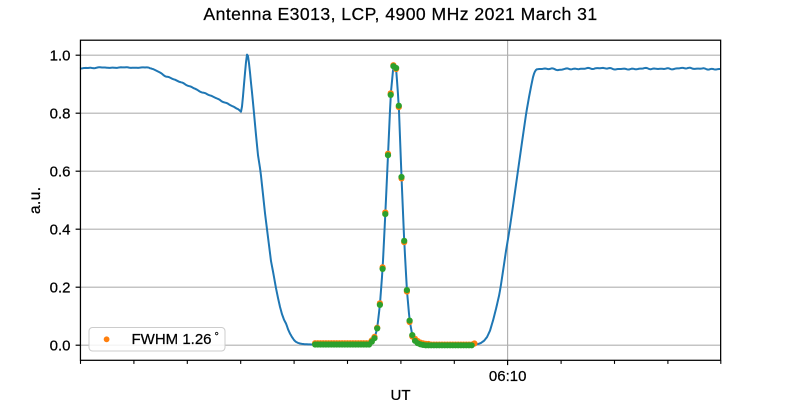 The image size is (800, 400). What do you see at coordinates (401, 393) in the screenshot?
I see `svg-text: UT` at bounding box center [401, 393].